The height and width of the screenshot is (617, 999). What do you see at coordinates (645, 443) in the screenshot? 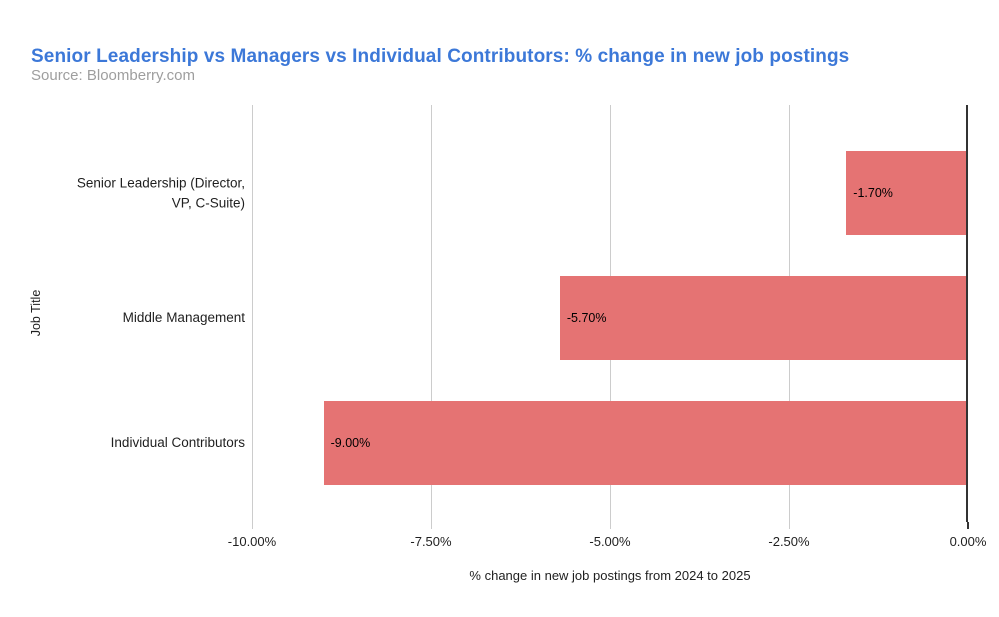
I see `bar-2: -9.00%` at bounding box center [645, 443].